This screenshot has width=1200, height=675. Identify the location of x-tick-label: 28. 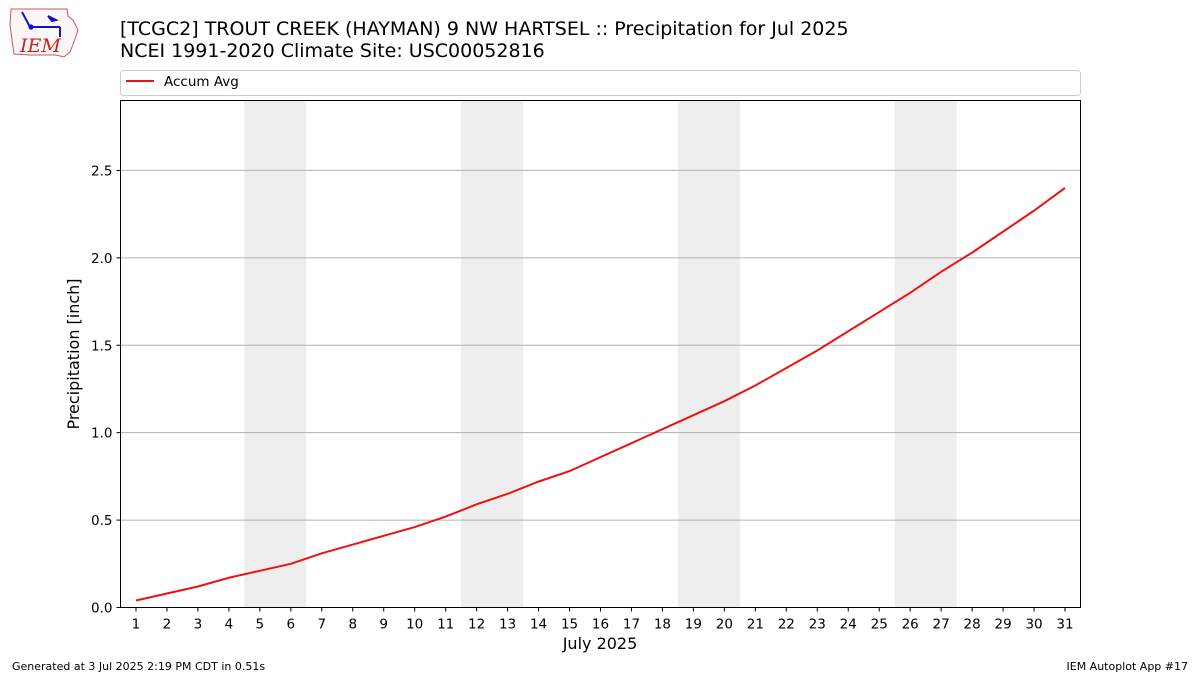
(972, 625).